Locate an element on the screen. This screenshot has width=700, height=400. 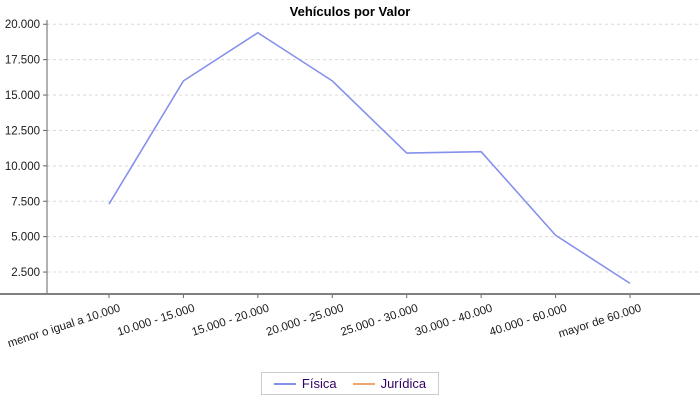
y-tick-label: 5.000 is located at coordinates (25, 238).